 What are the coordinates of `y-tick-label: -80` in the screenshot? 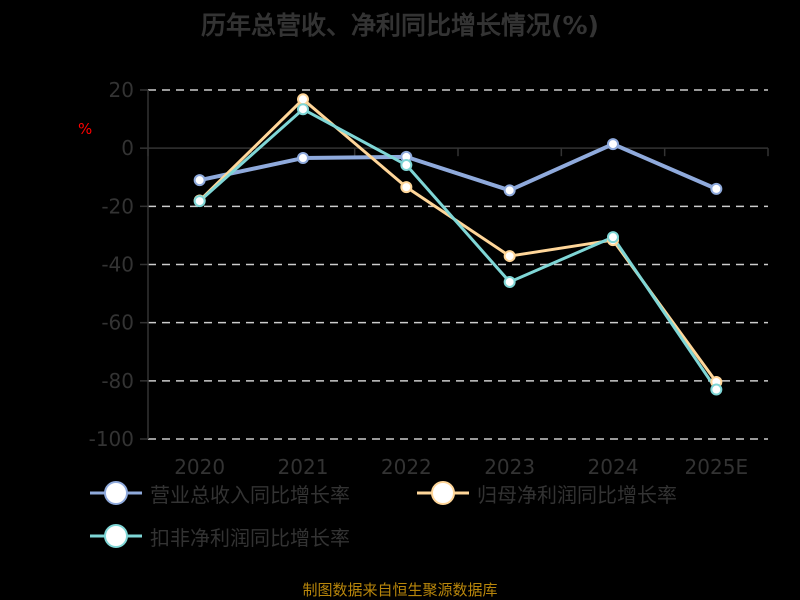 It's located at (117, 381).